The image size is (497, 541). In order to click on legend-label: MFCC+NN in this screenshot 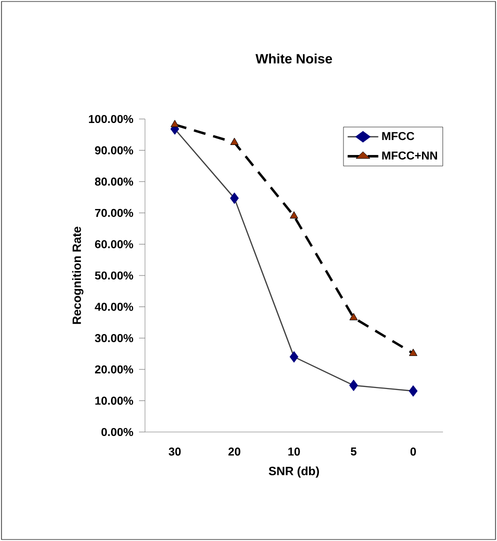, I will do `click(410, 155)`.